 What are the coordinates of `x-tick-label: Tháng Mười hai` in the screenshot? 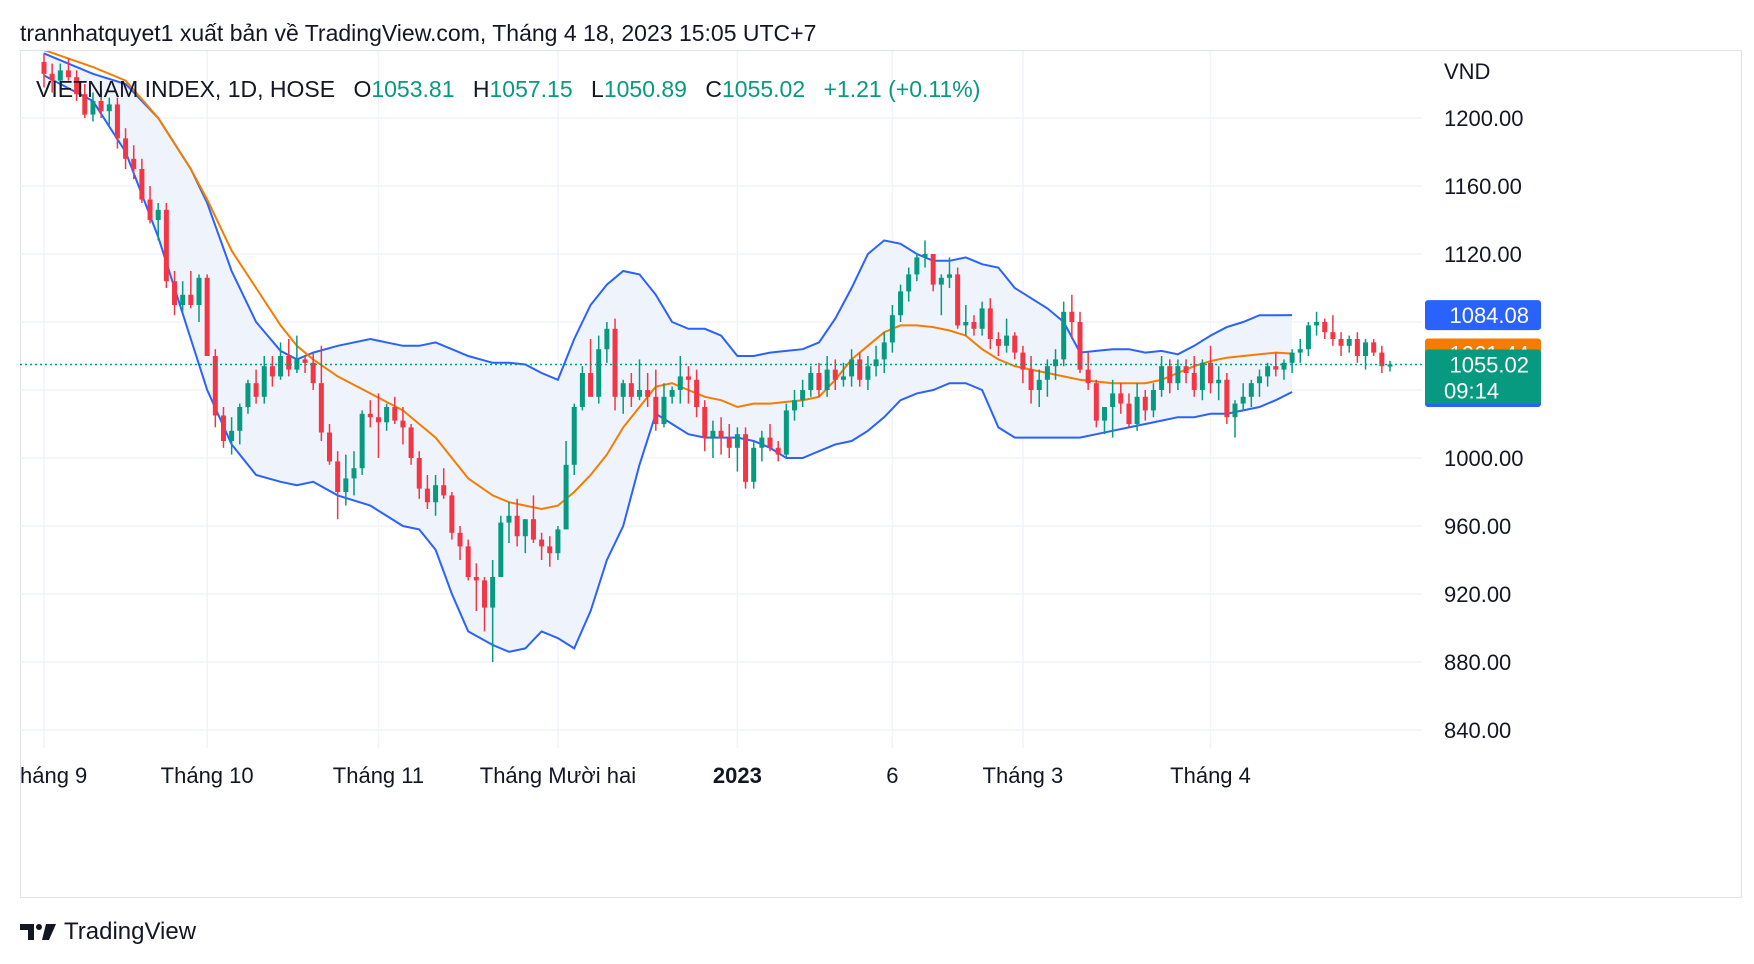 It's located at (558, 775).